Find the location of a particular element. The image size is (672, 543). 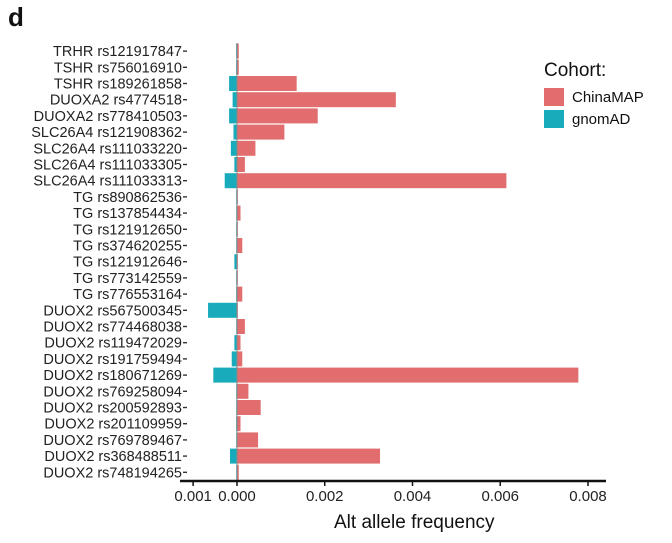

x-tick-label: 0.008 is located at coordinates (588, 496).